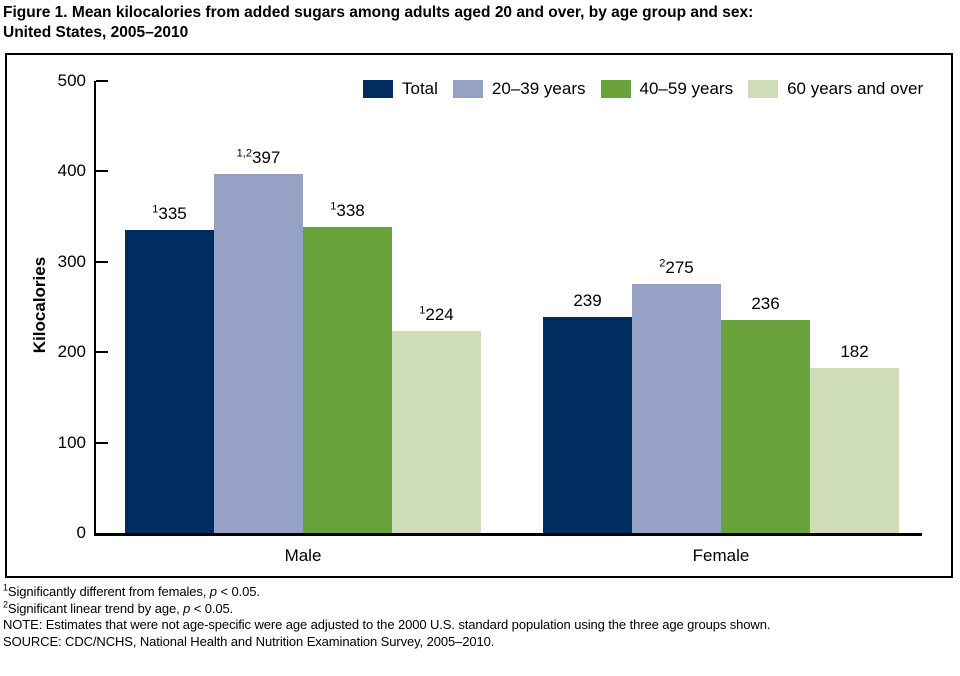 The width and height of the screenshot is (960, 676). What do you see at coordinates (400, 89) in the screenshot?
I see `legend-item: Total` at bounding box center [400, 89].